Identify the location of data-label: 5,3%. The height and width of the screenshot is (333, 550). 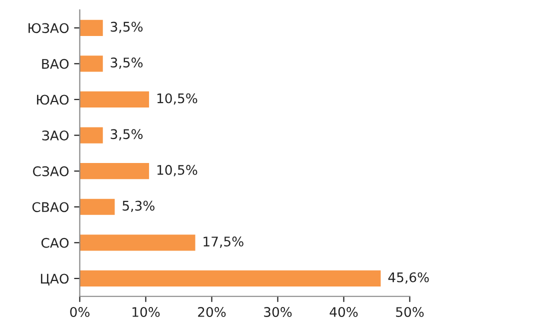
(138, 206).